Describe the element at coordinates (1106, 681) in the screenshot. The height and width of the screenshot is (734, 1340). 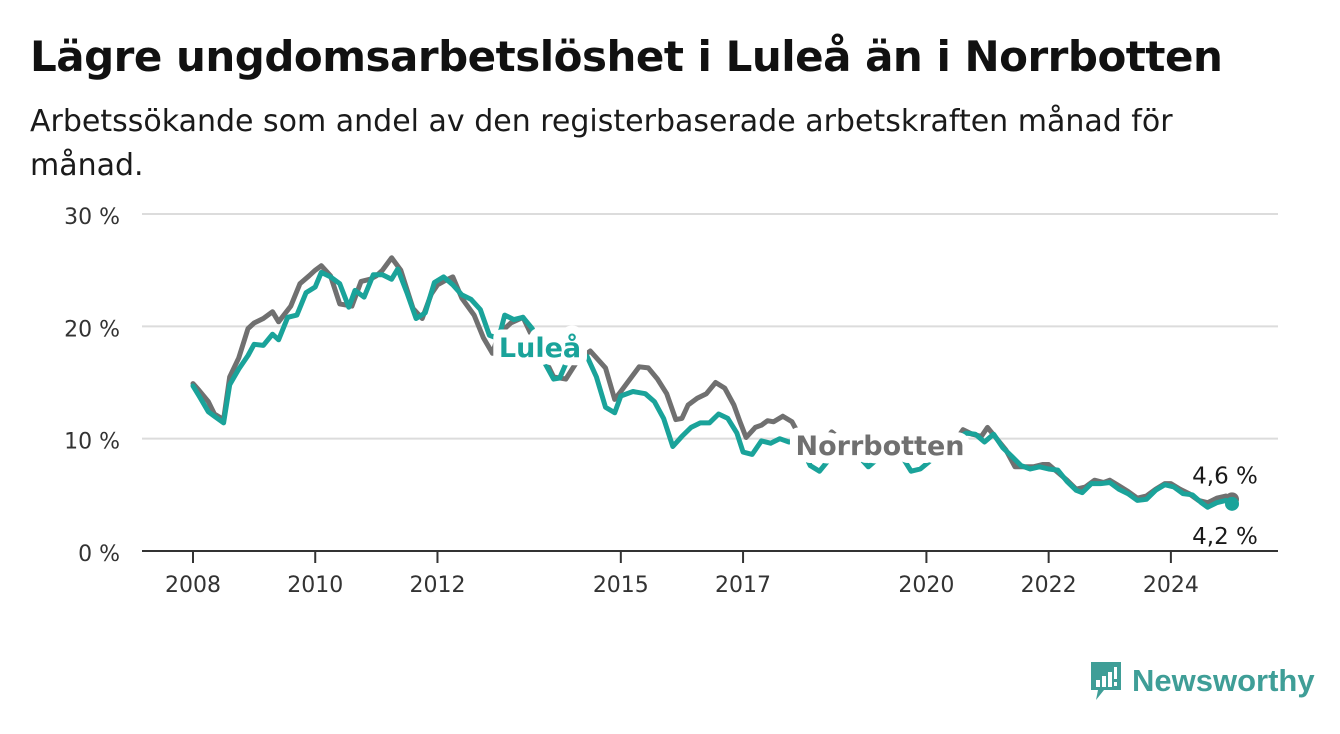
I see `newsworthy-logo-icon` at that location.